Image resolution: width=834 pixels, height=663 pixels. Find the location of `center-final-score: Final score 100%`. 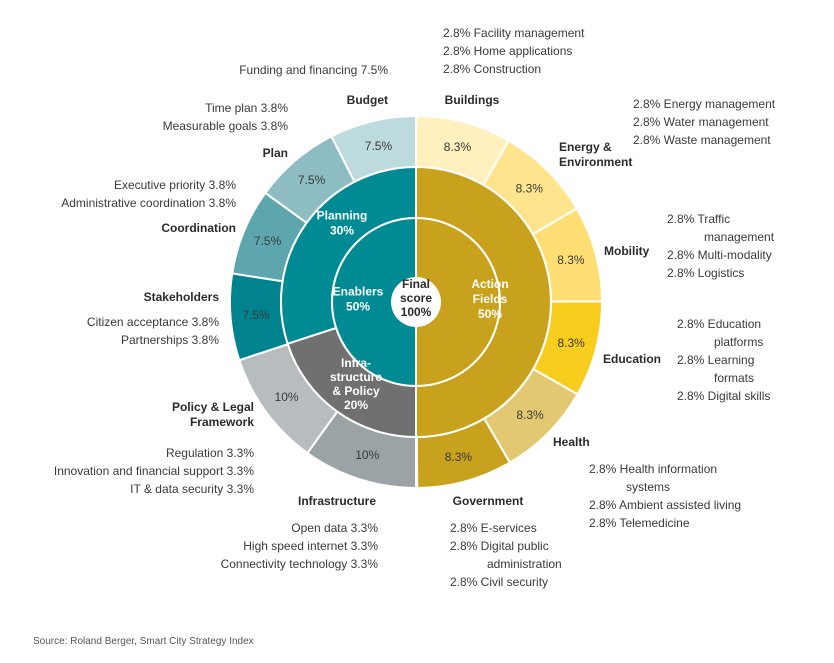

center-final-score: Final score 100% is located at coordinates (416, 298).